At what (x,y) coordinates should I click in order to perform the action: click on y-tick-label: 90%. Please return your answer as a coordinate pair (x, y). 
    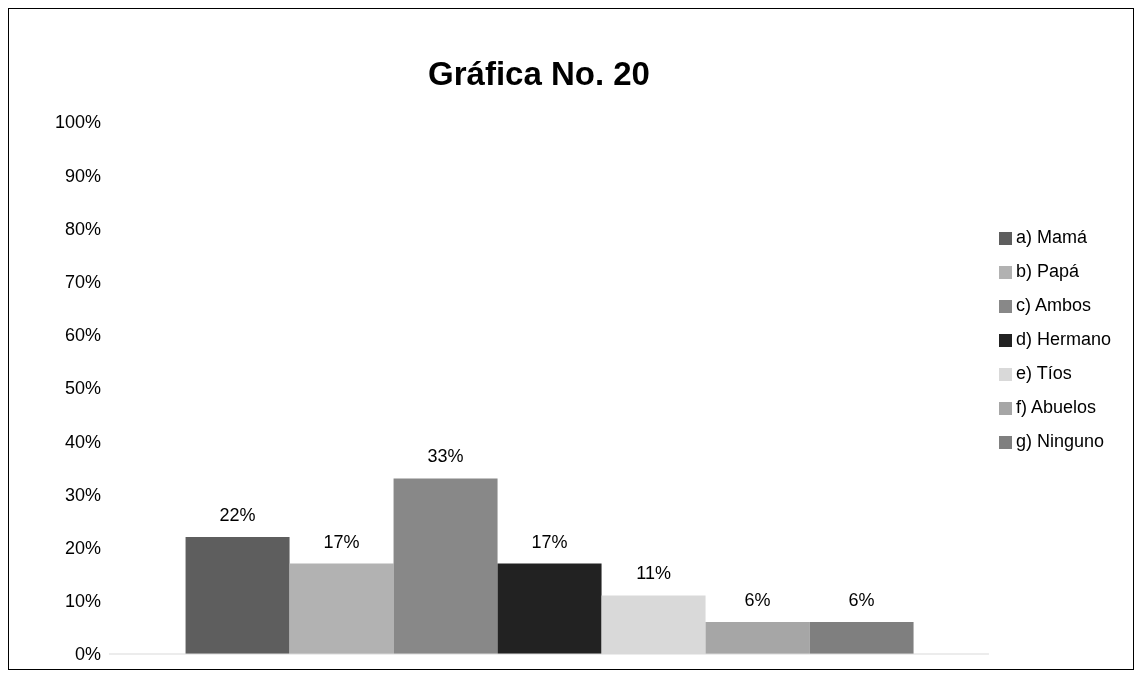
    Looking at the image, I should click on (82, 175).